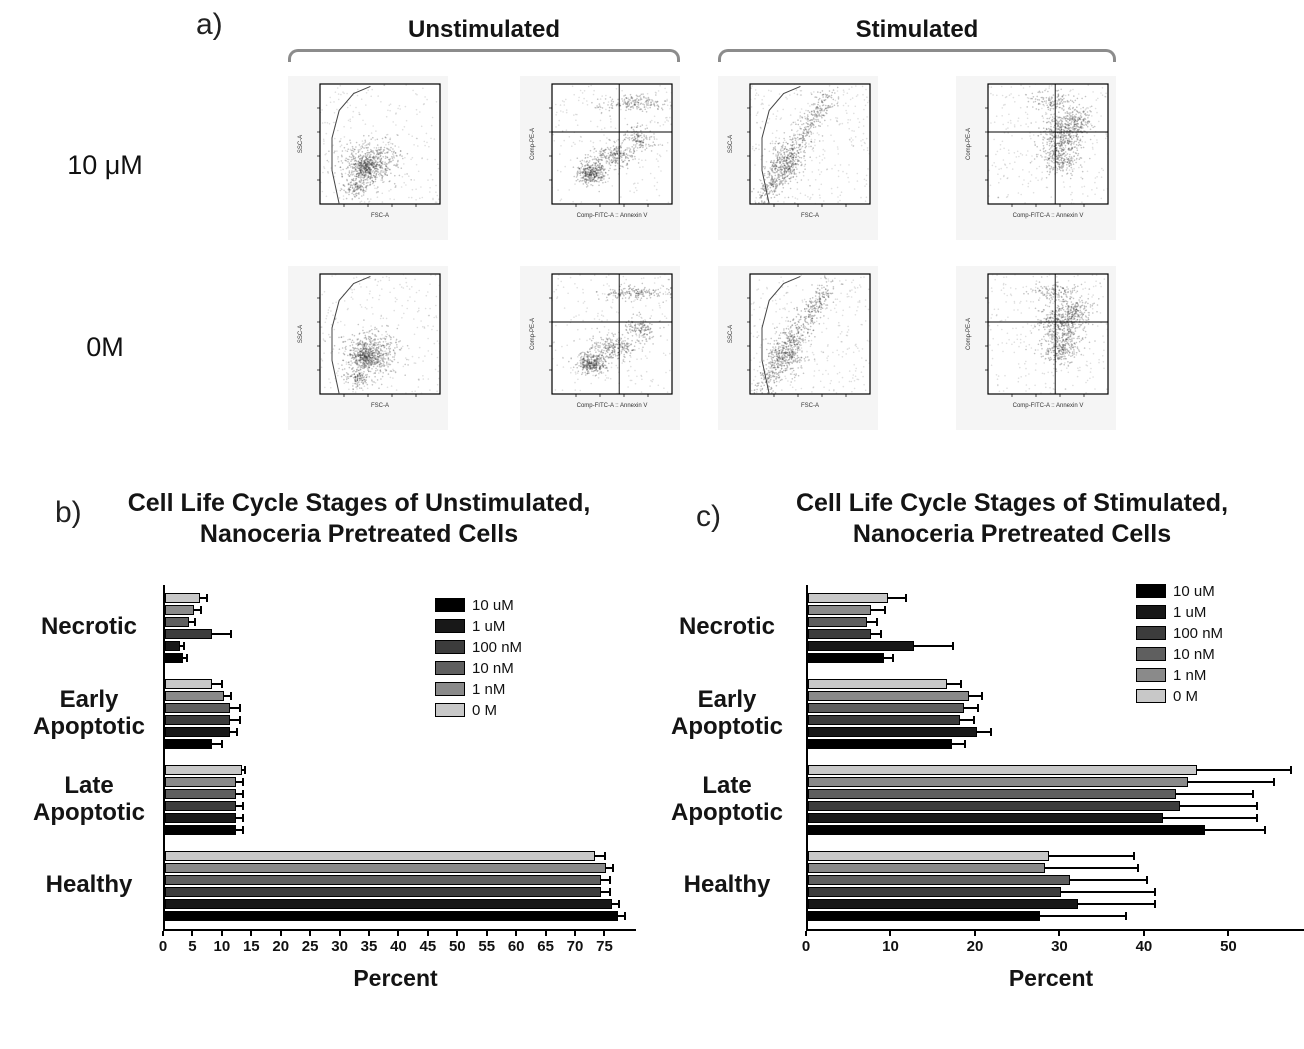 The height and width of the screenshot is (1049, 1304). I want to click on stimulated-header: Stimulated, so click(917, 29).